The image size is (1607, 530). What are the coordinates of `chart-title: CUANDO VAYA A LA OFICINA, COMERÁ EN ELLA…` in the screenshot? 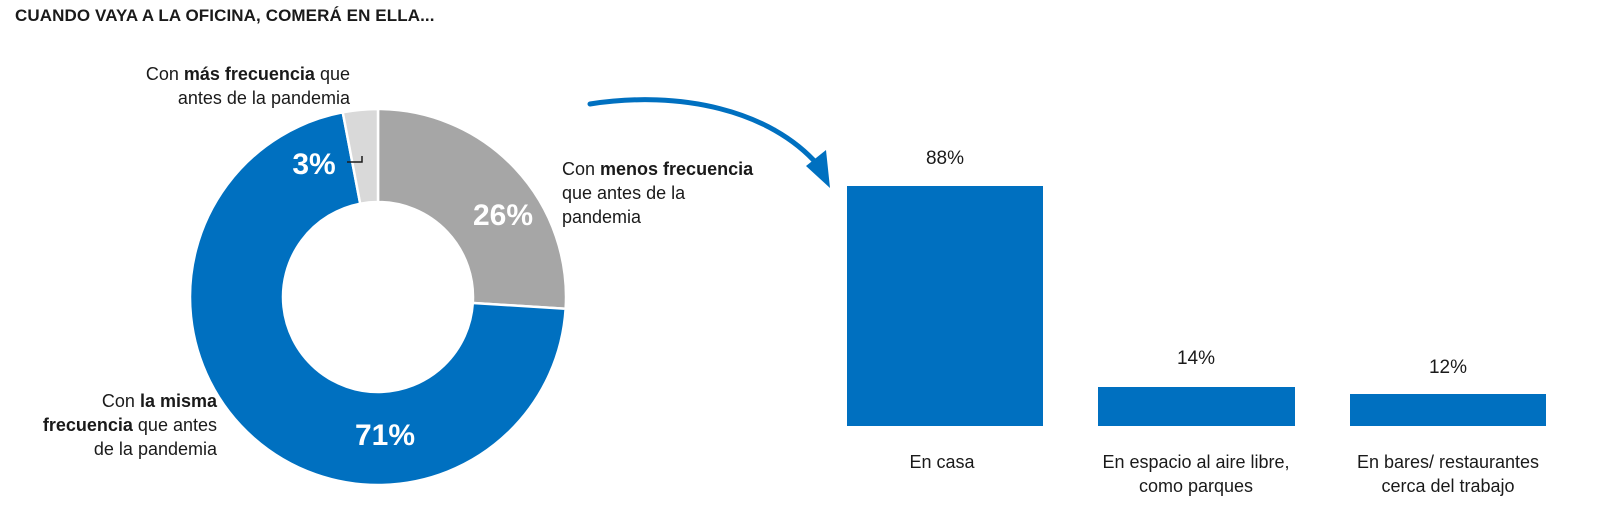 It's located at (225, 15).